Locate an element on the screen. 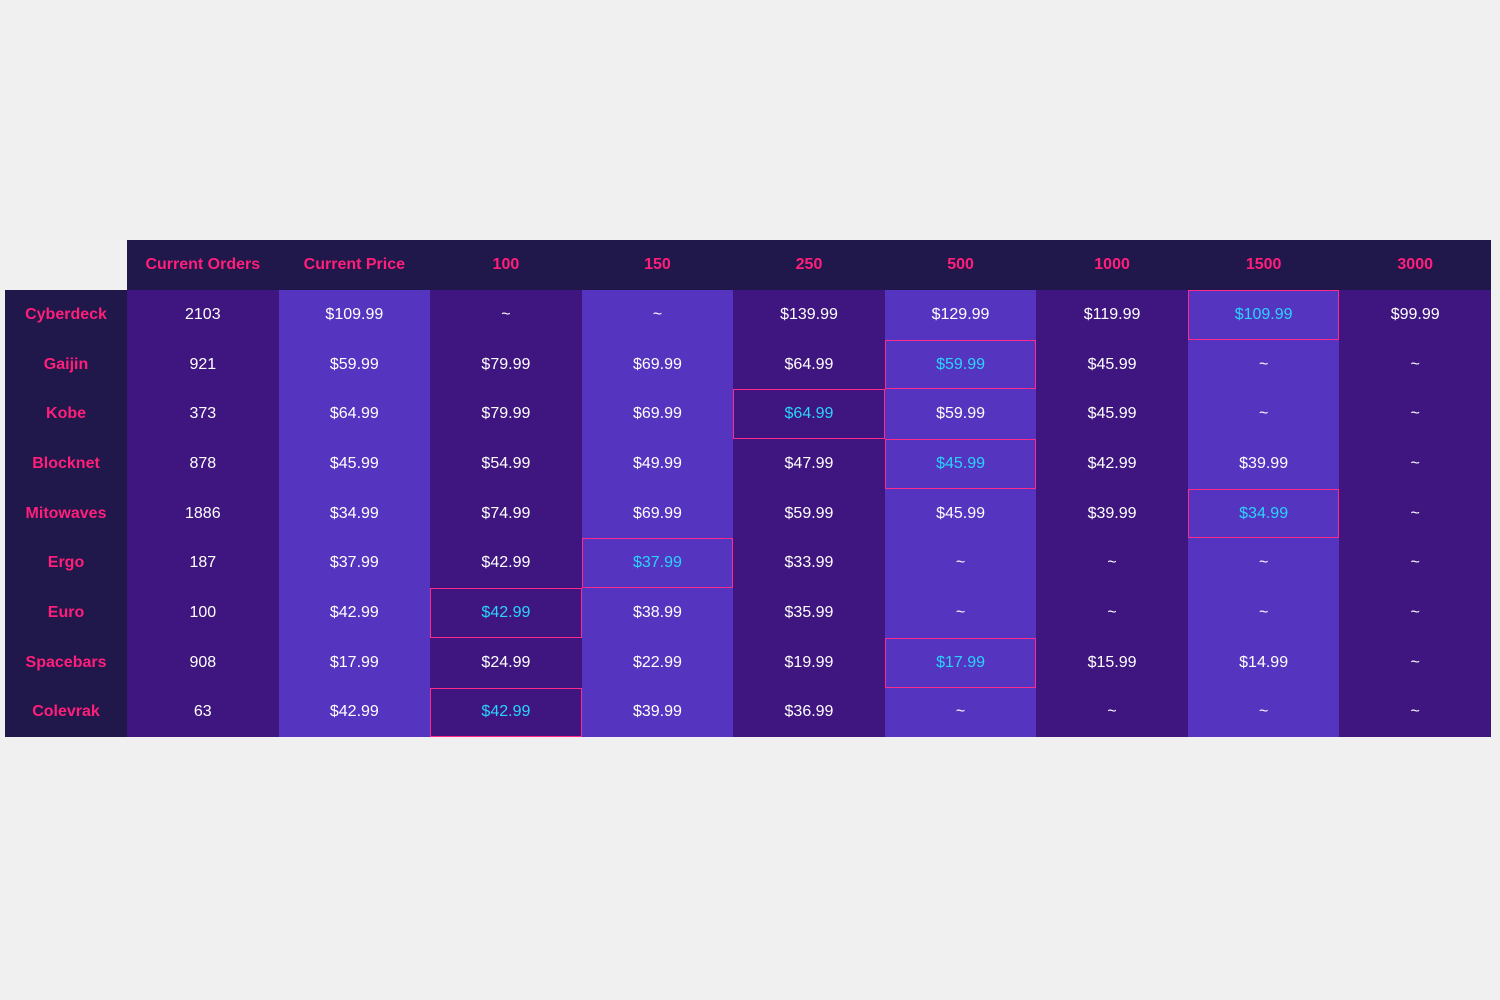  best-price-cell: $34.99 is located at coordinates (1263, 513).